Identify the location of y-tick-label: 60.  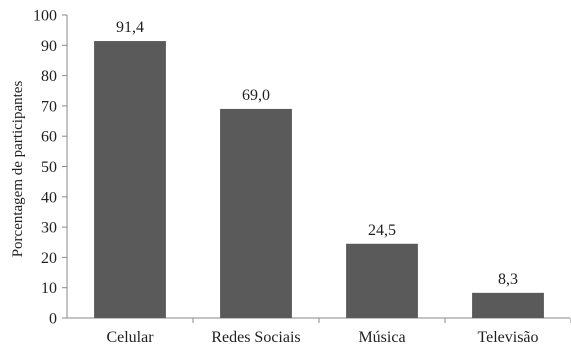
(49, 137).